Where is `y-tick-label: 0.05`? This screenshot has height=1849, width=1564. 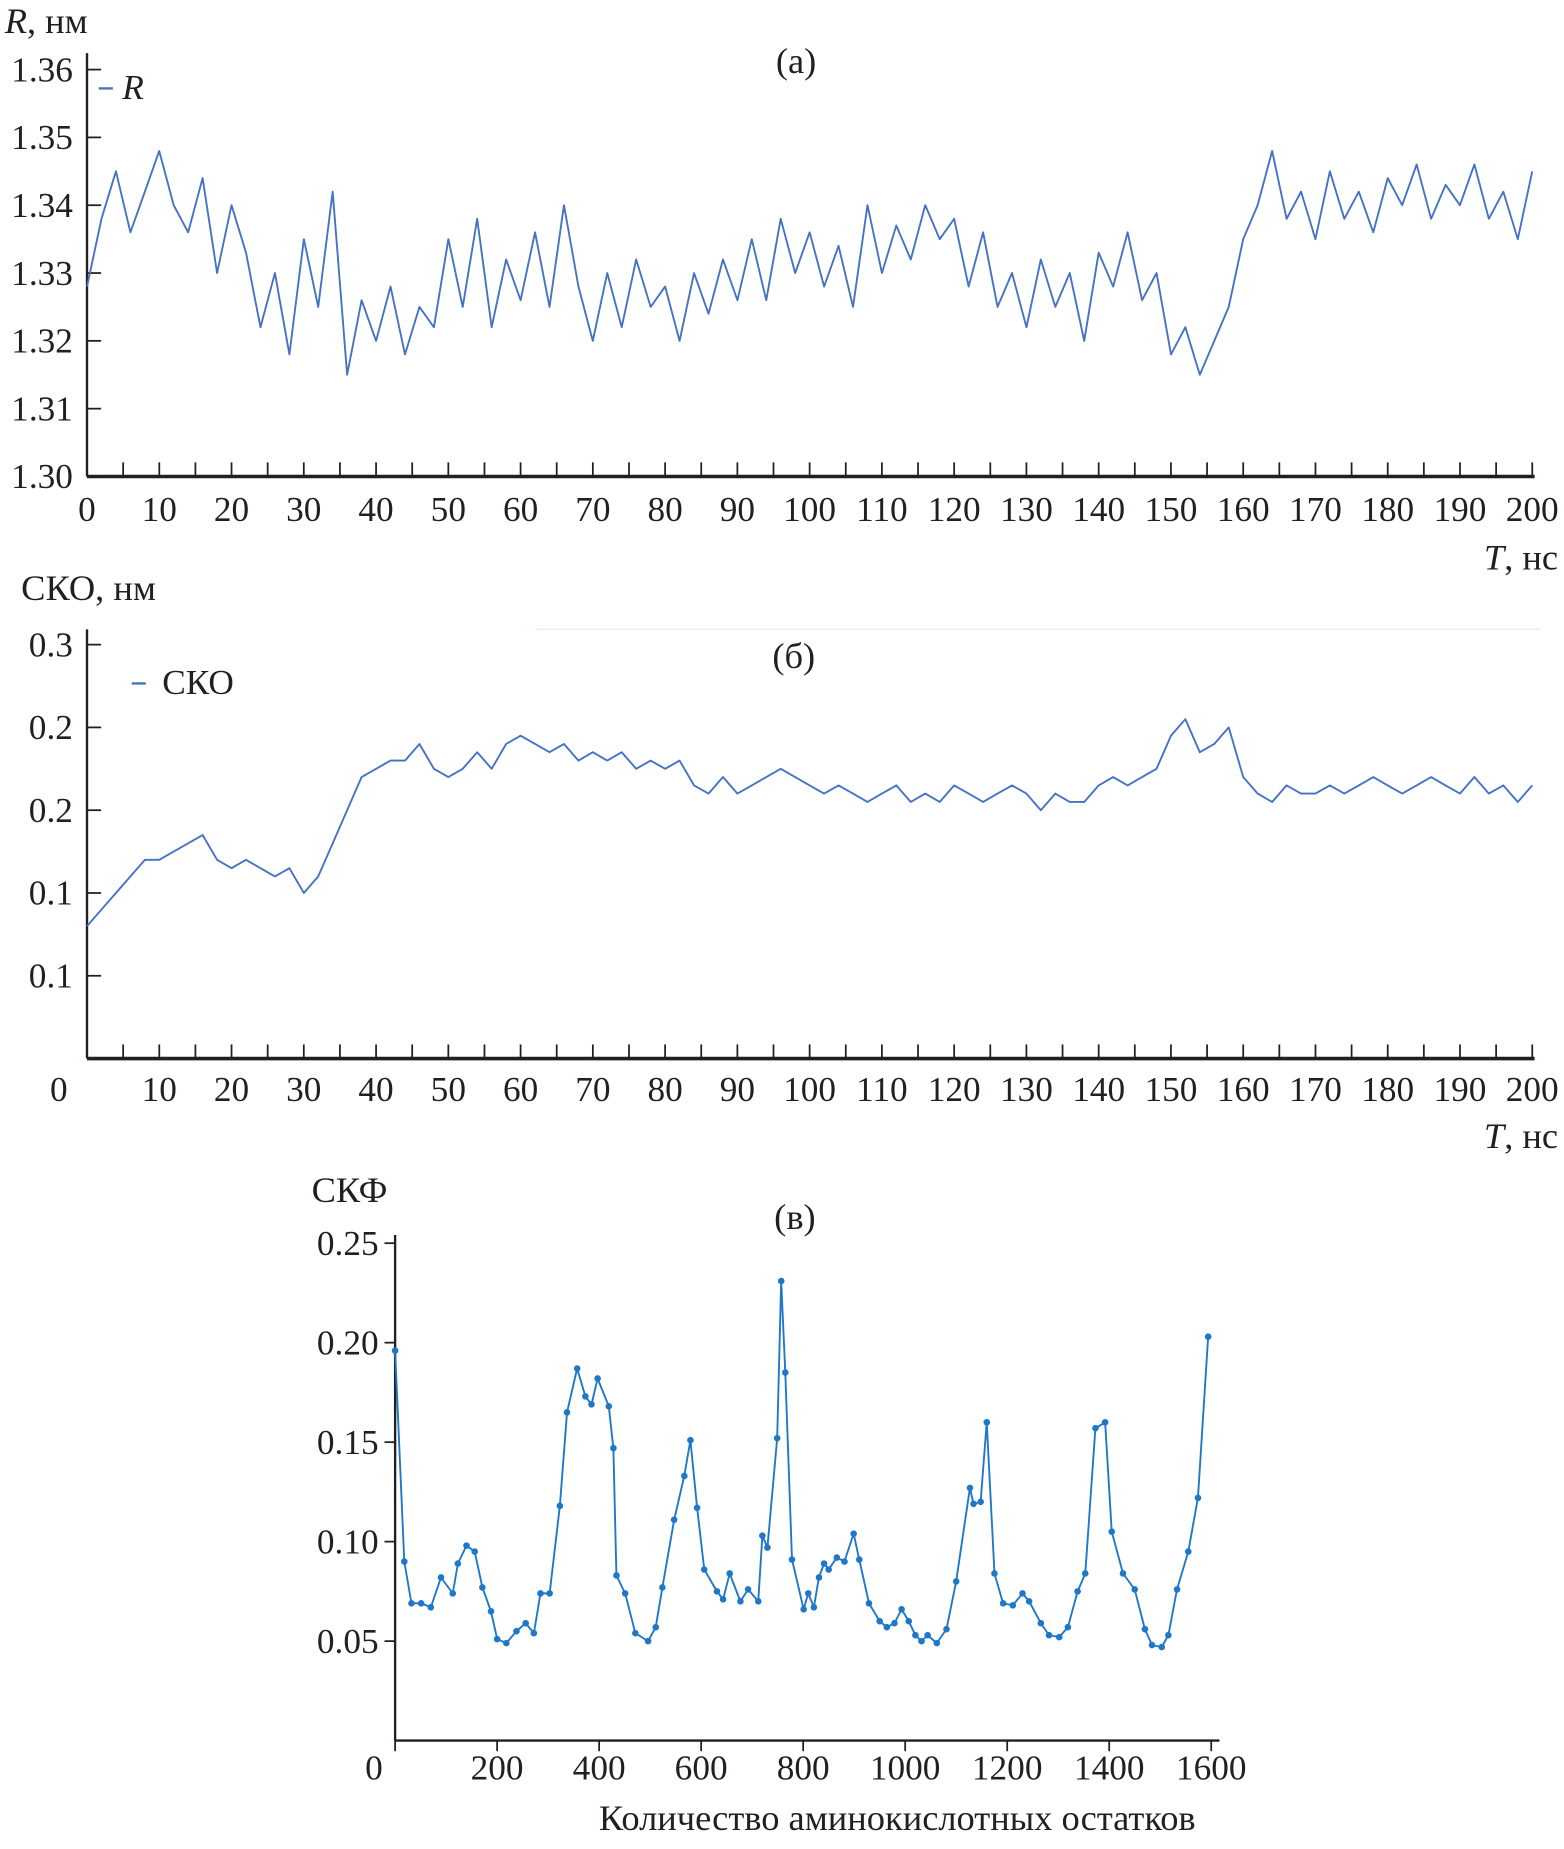 y-tick-label: 0.05 is located at coordinates (348, 1641).